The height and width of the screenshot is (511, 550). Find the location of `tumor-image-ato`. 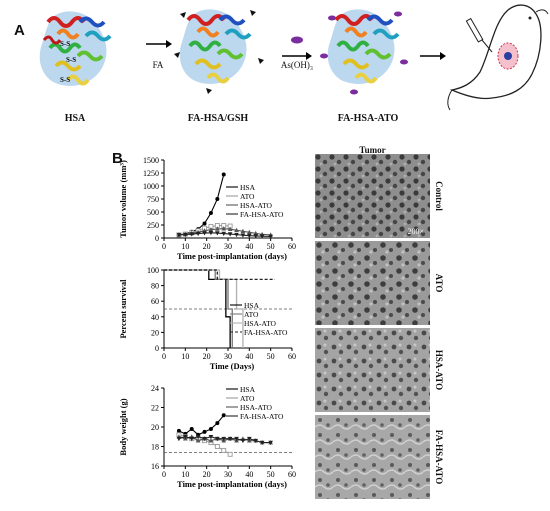

tumor-image-ato is located at coordinates (372, 283).